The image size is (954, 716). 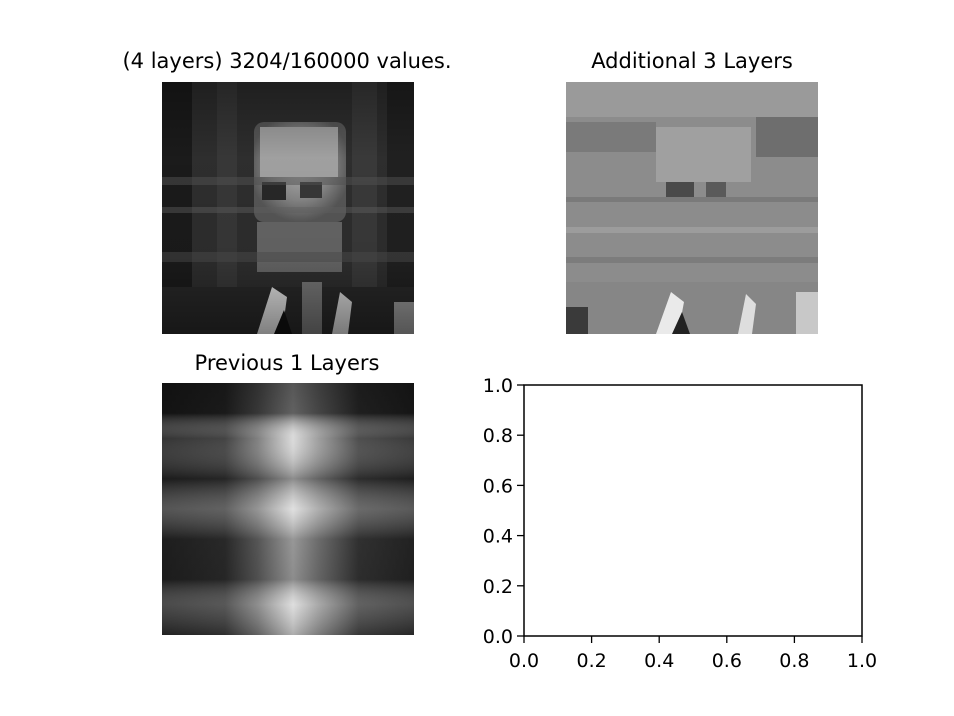 I want to click on top-right-title: Additional 3 Layers, so click(x=692, y=61).